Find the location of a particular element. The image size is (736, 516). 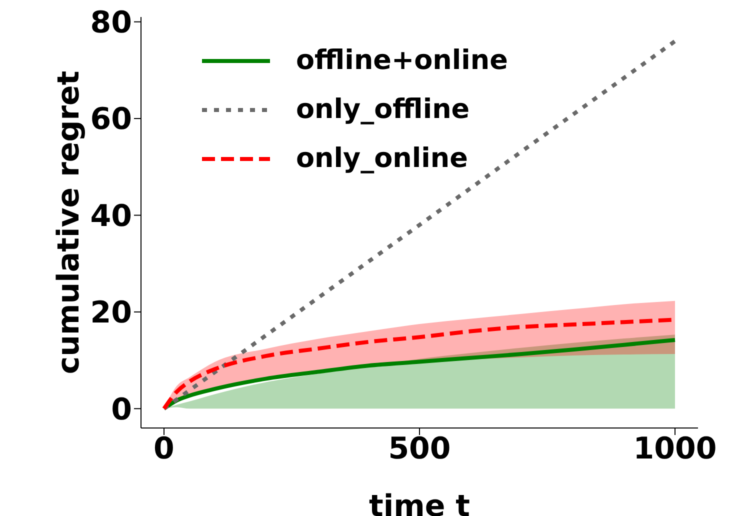

legend-label: only_offline is located at coordinates (383, 110).